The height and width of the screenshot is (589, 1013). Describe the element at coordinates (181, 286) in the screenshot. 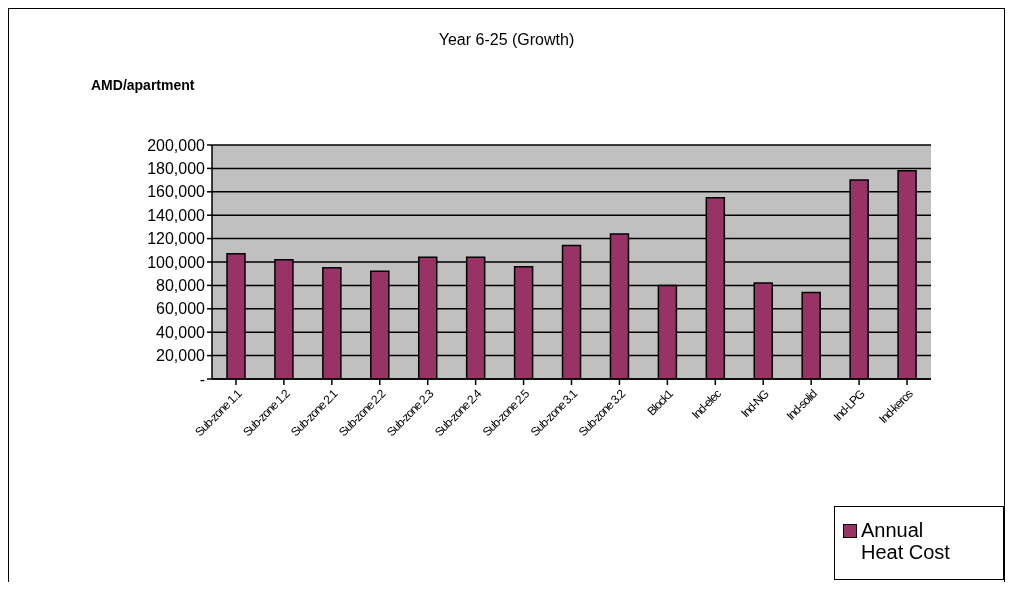

I see `y-tick-label: 80,000` at that location.